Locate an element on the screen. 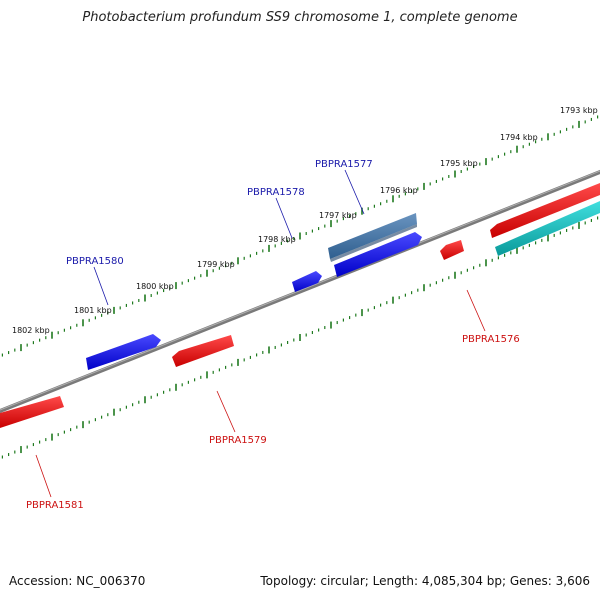 This screenshot has width=600, height=600. kbp-label: 1796 kbp is located at coordinates (399, 190).